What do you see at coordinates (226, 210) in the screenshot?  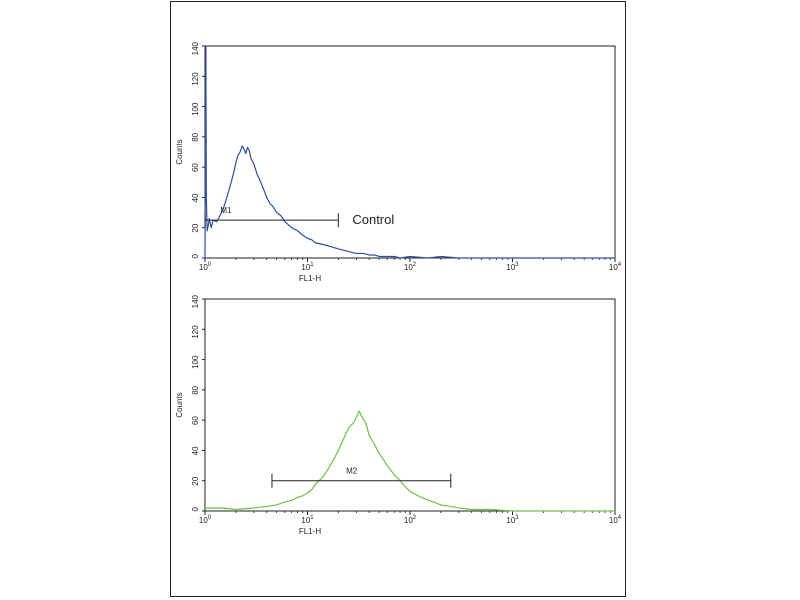 I see `marker-label: M1` at bounding box center [226, 210].